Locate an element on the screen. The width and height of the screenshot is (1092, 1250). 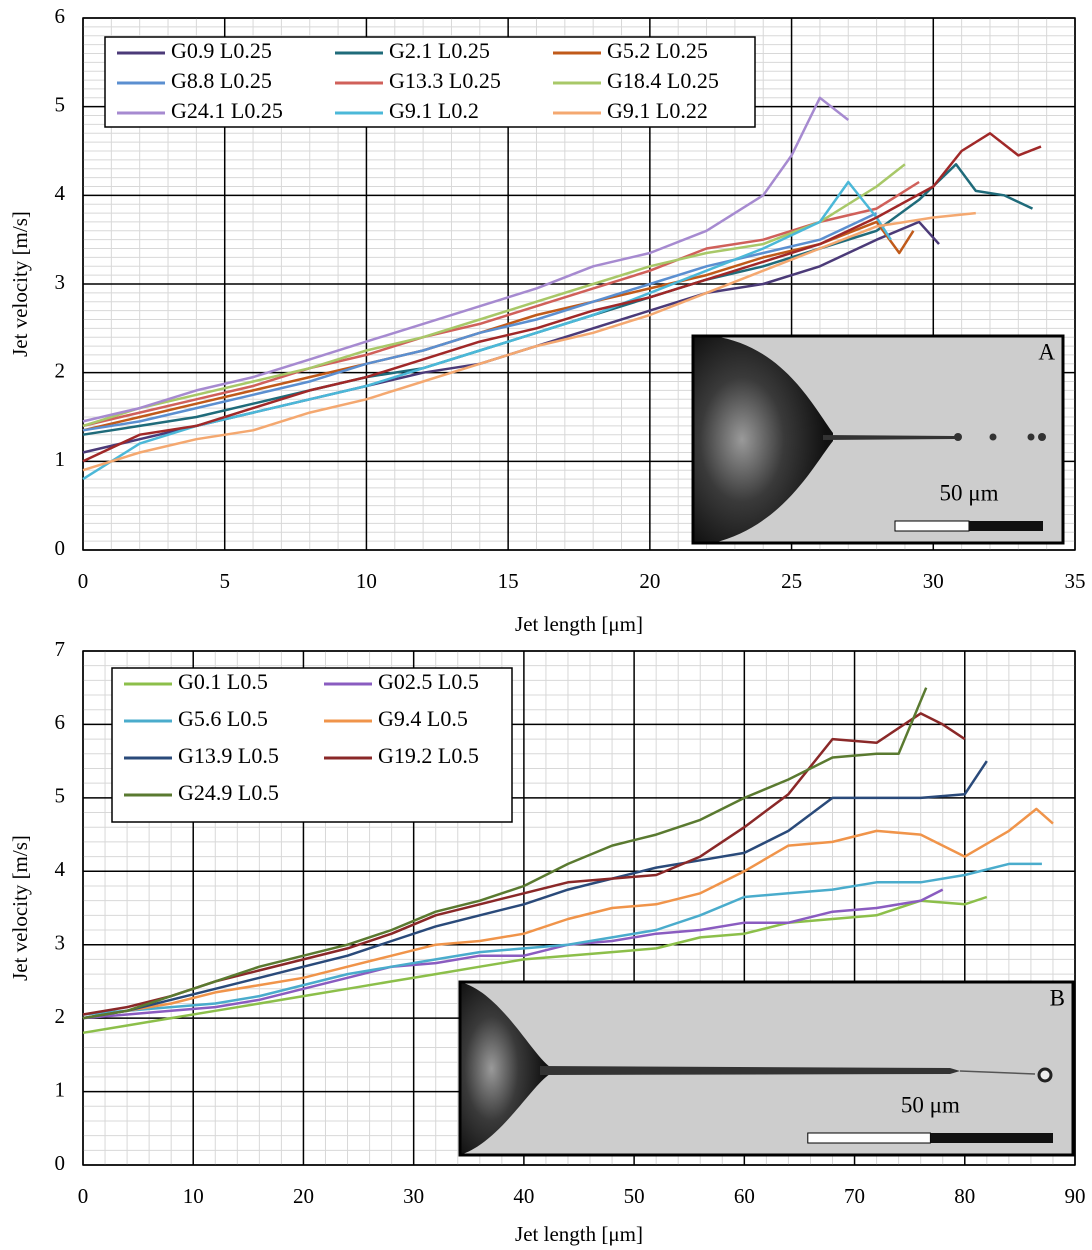
x-tick-label: 80 is located at coordinates (964, 1196).